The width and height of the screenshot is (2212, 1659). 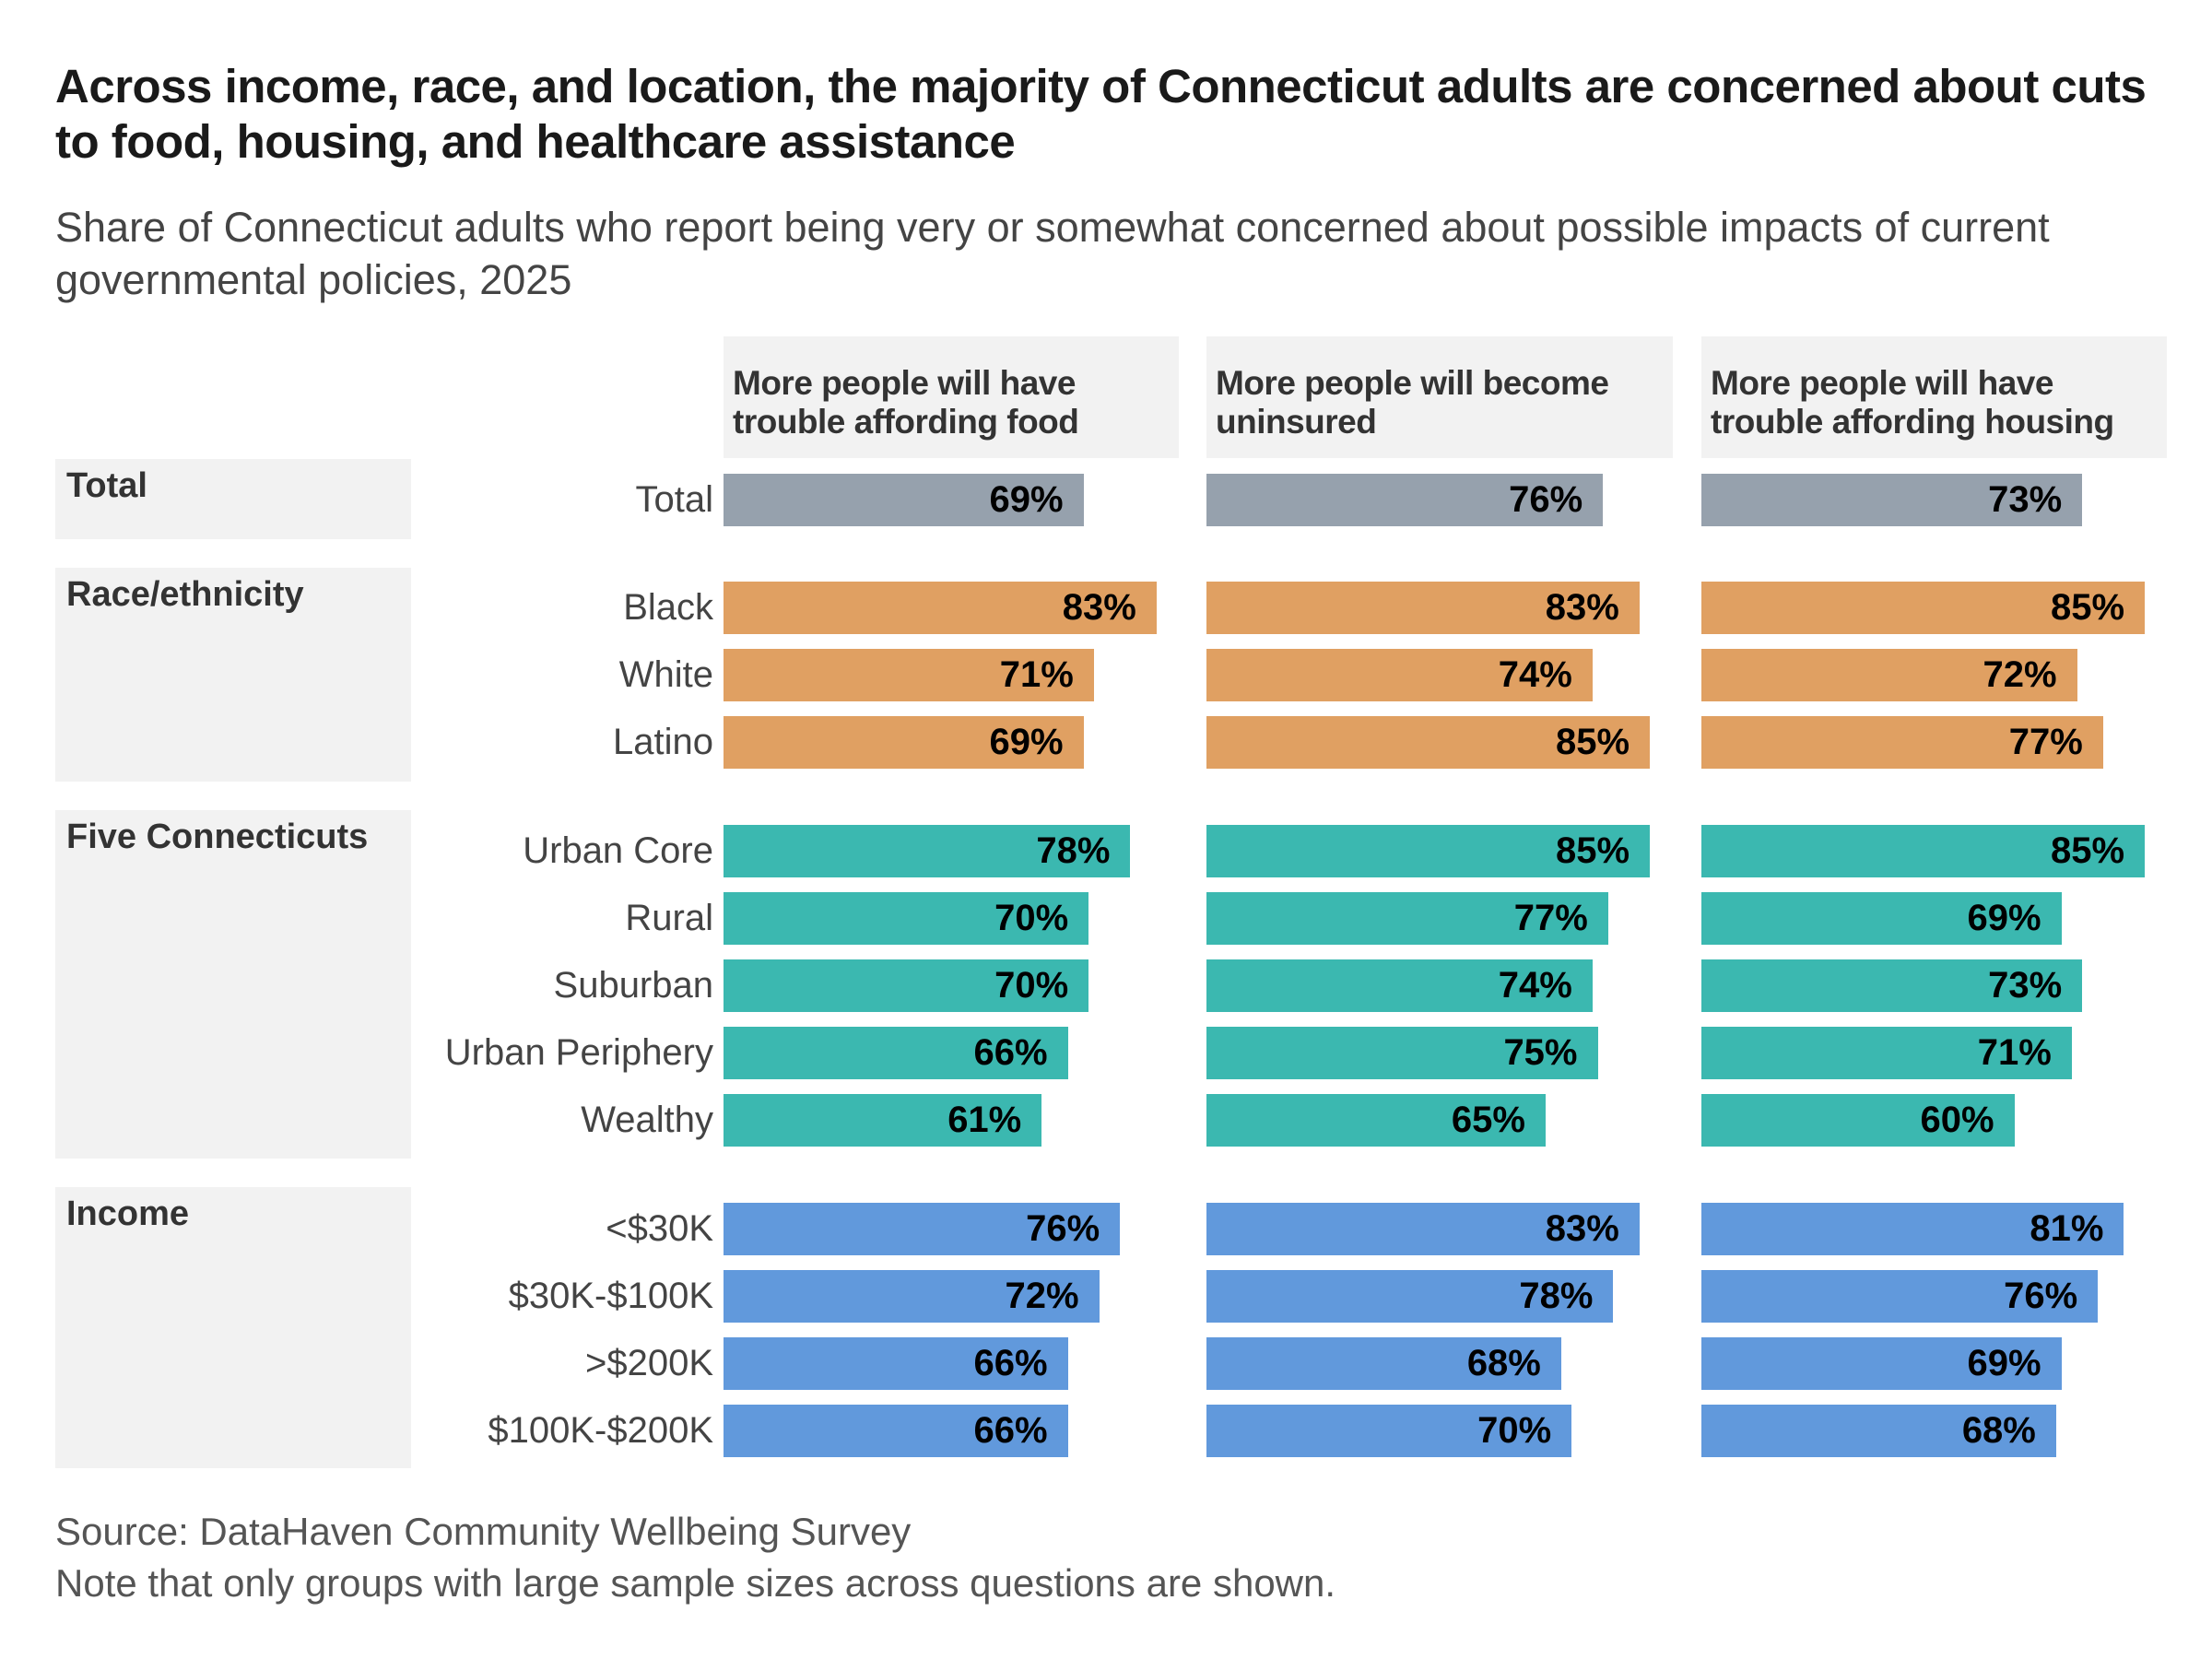 I want to click on data-label: 60%, so click(x=1957, y=1120).